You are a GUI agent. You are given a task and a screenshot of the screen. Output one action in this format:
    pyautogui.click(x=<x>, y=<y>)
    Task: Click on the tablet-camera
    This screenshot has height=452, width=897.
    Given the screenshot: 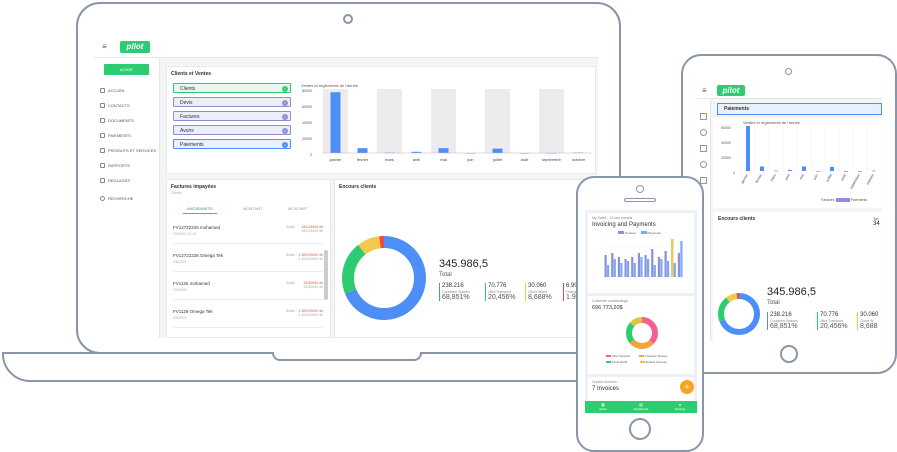 What is the action you would take?
    pyautogui.click(x=788, y=71)
    